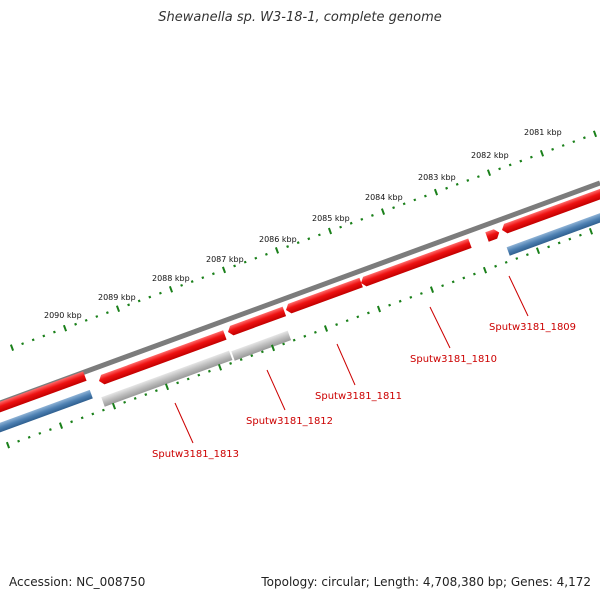 The image size is (600, 600). I want to click on gene-label: Sputw3181_1809, so click(532, 327).